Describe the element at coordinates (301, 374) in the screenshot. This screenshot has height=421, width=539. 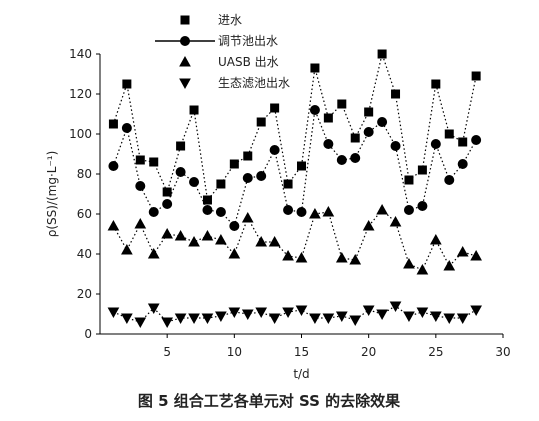
I see `x-axis-title: t/d` at that location.